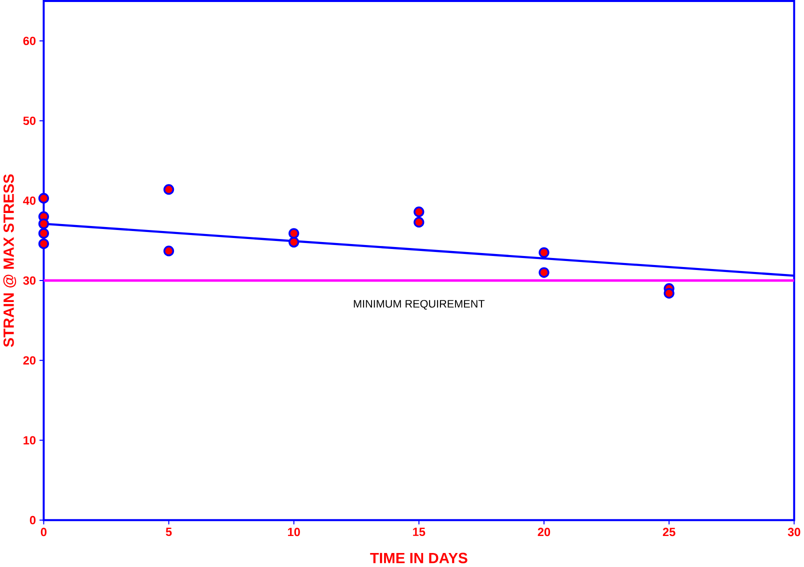 The height and width of the screenshot is (567, 804). Describe the element at coordinates (33, 520) in the screenshot. I see `y-tick-label: 0` at that location.